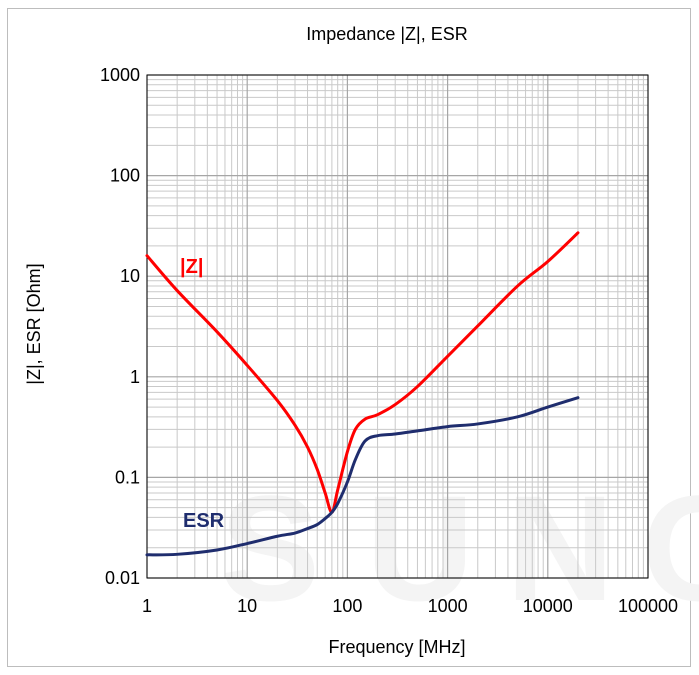  Describe the element at coordinates (130, 276) in the screenshot. I see `y-tick-label: 10` at that location.